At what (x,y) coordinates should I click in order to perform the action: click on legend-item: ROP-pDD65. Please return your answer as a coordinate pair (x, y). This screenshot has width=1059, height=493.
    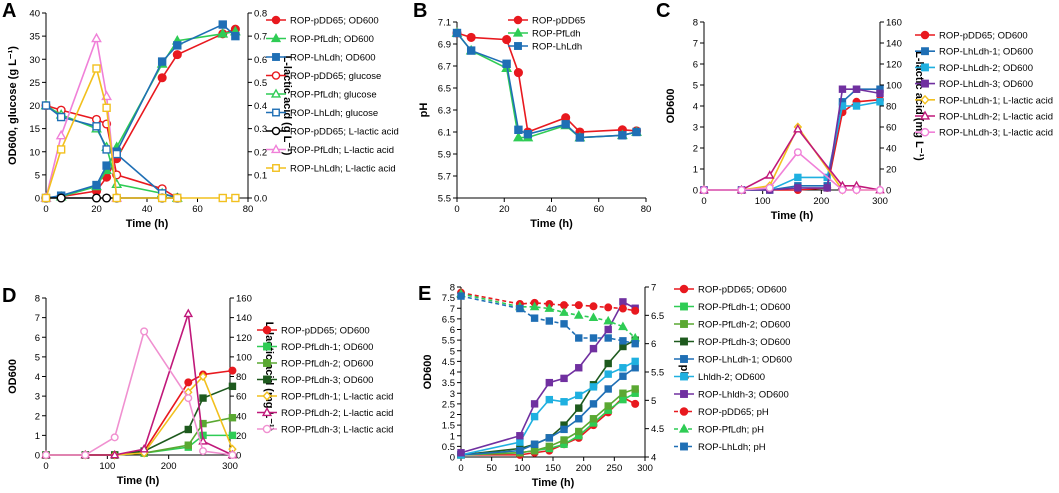
    Looking at the image, I should click on (546, 21).